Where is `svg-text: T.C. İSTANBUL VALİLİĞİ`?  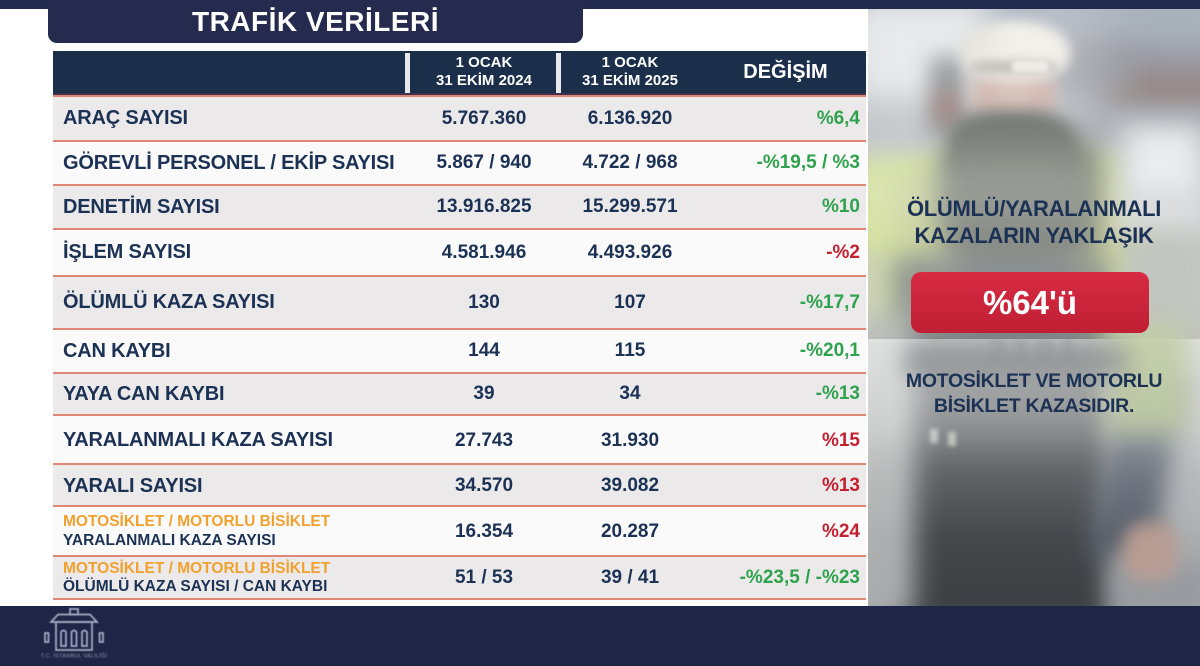 svg-text: T.C. İSTANBUL VALİLİĞİ is located at coordinates (74, 656).